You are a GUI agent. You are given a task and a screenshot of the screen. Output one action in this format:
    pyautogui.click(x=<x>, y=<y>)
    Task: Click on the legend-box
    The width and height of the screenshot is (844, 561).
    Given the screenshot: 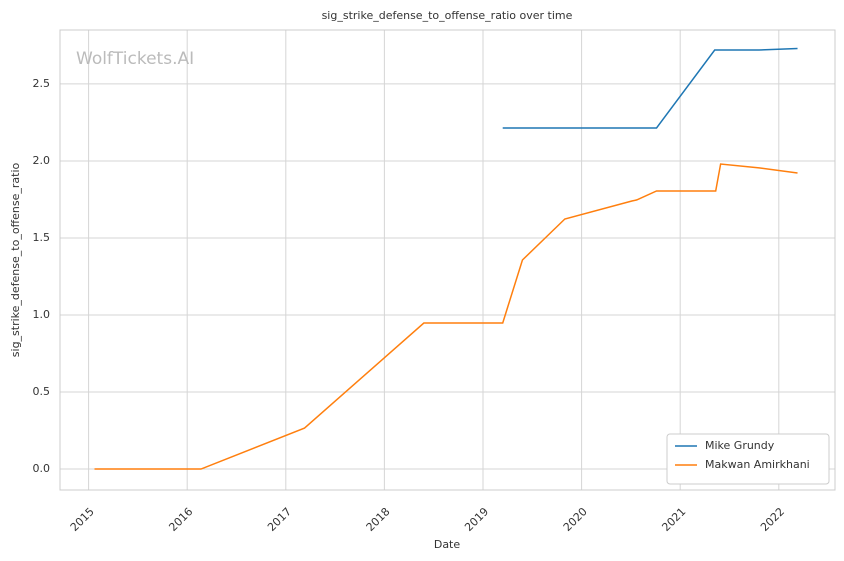 What is the action you would take?
    pyautogui.click(x=748, y=459)
    